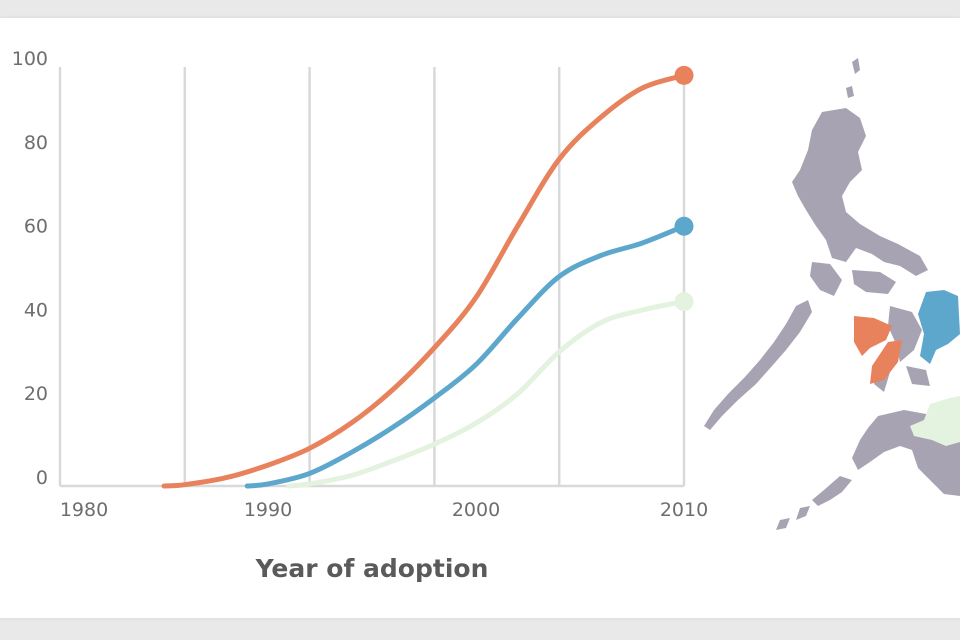 This screenshot has height=640, width=960. Describe the element at coordinates (30, 268) in the screenshot. I see `y-axis-ticks: 0 20 40 60 80 100` at that location.